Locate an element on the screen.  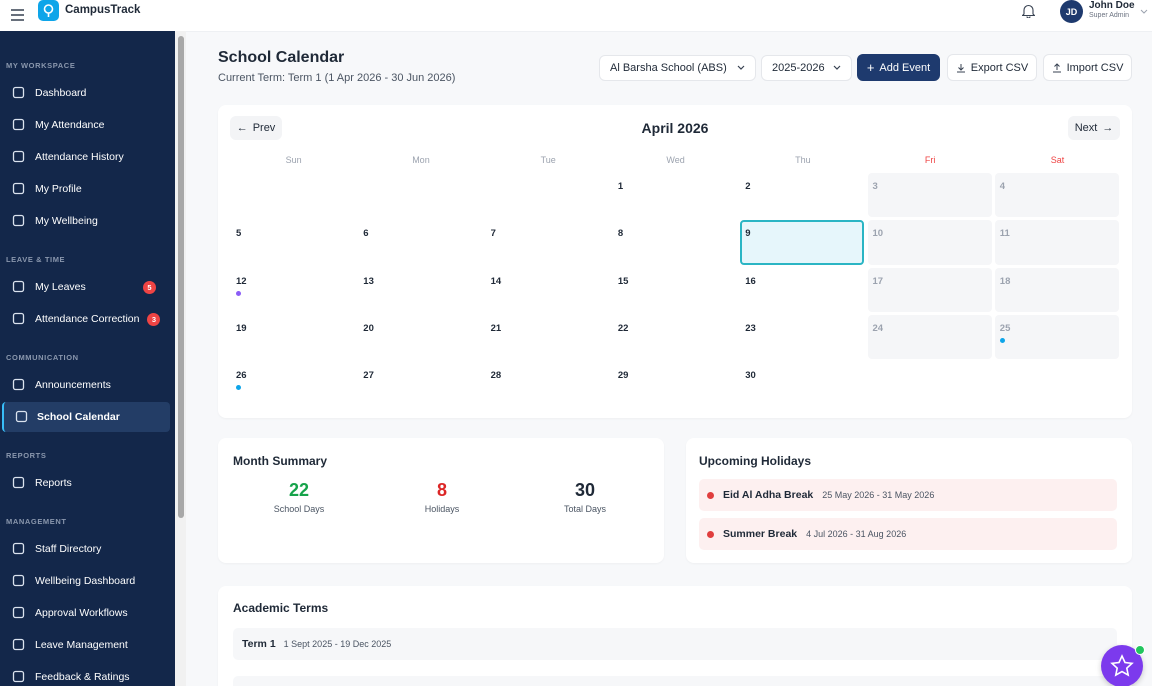
day-cell: 25 is located at coordinates (1057, 337).